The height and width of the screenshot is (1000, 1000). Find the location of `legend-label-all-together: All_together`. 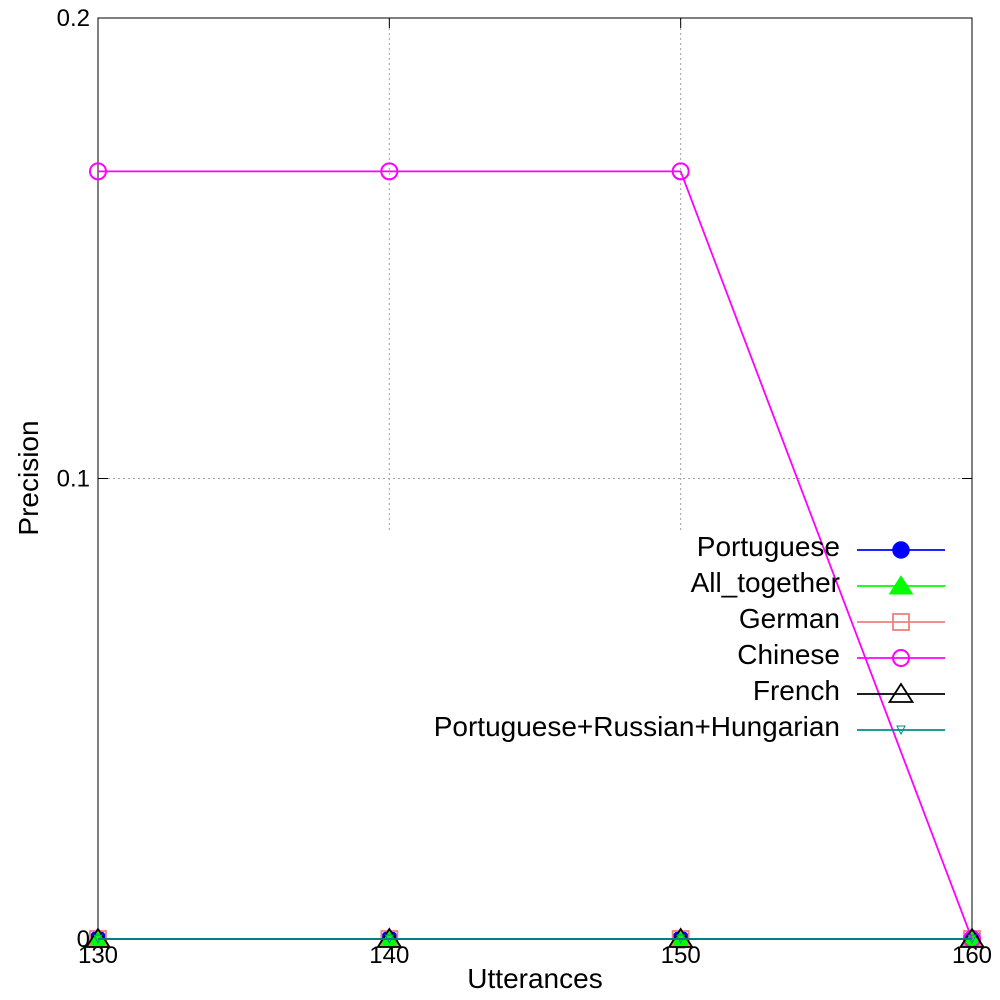

legend-label-all-together: All_together is located at coordinates (765, 582).